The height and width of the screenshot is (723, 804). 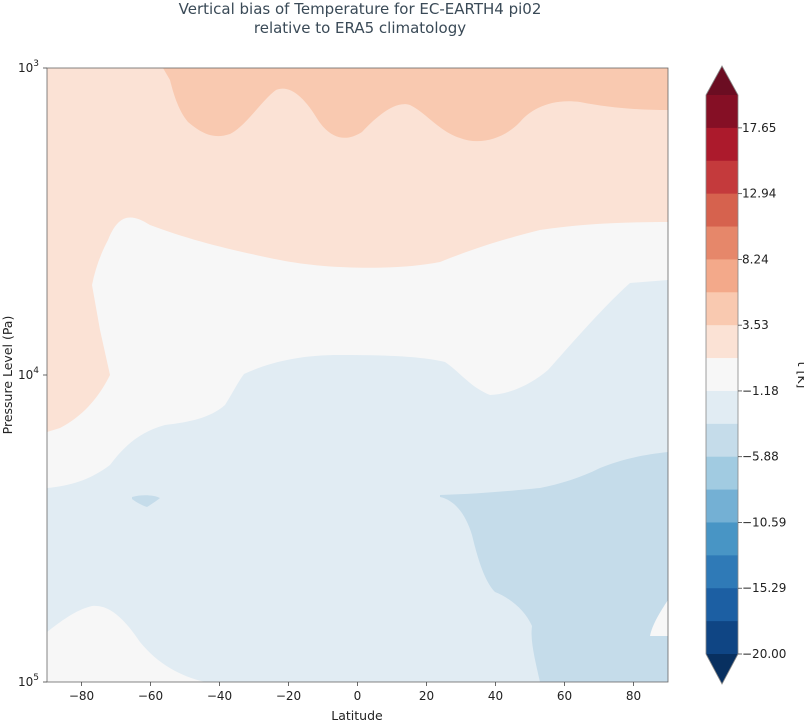 What do you see at coordinates (564, 696) in the screenshot?
I see `x-tick-label: 60` at bounding box center [564, 696].